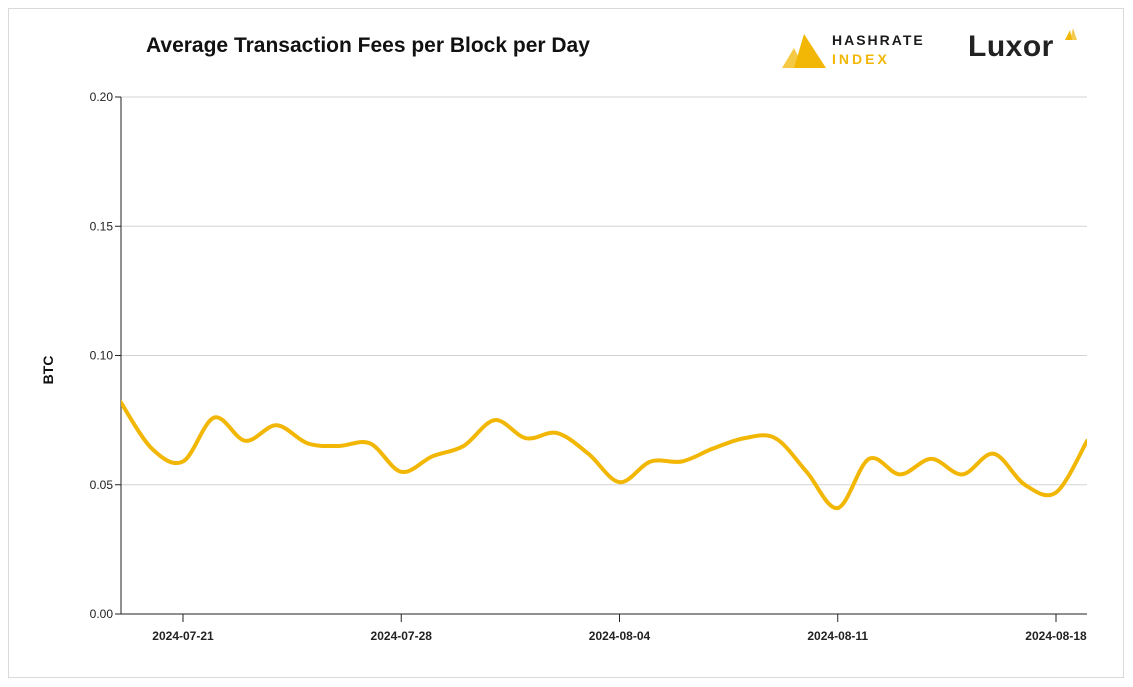 The width and height of the screenshot is (1133, 687). What do you see at coordinates (102, 356) in the screenshot?
I see `y-tick-label: 0.10` at bounding box center [102, 356].